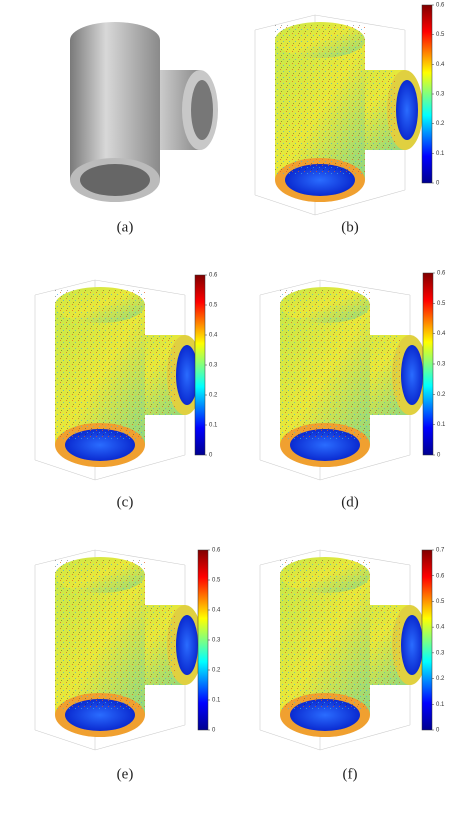 The height and width of the screenshot is (815, 474). I want to click on colorbar-tick-label: 0.7, so click(440, 551).